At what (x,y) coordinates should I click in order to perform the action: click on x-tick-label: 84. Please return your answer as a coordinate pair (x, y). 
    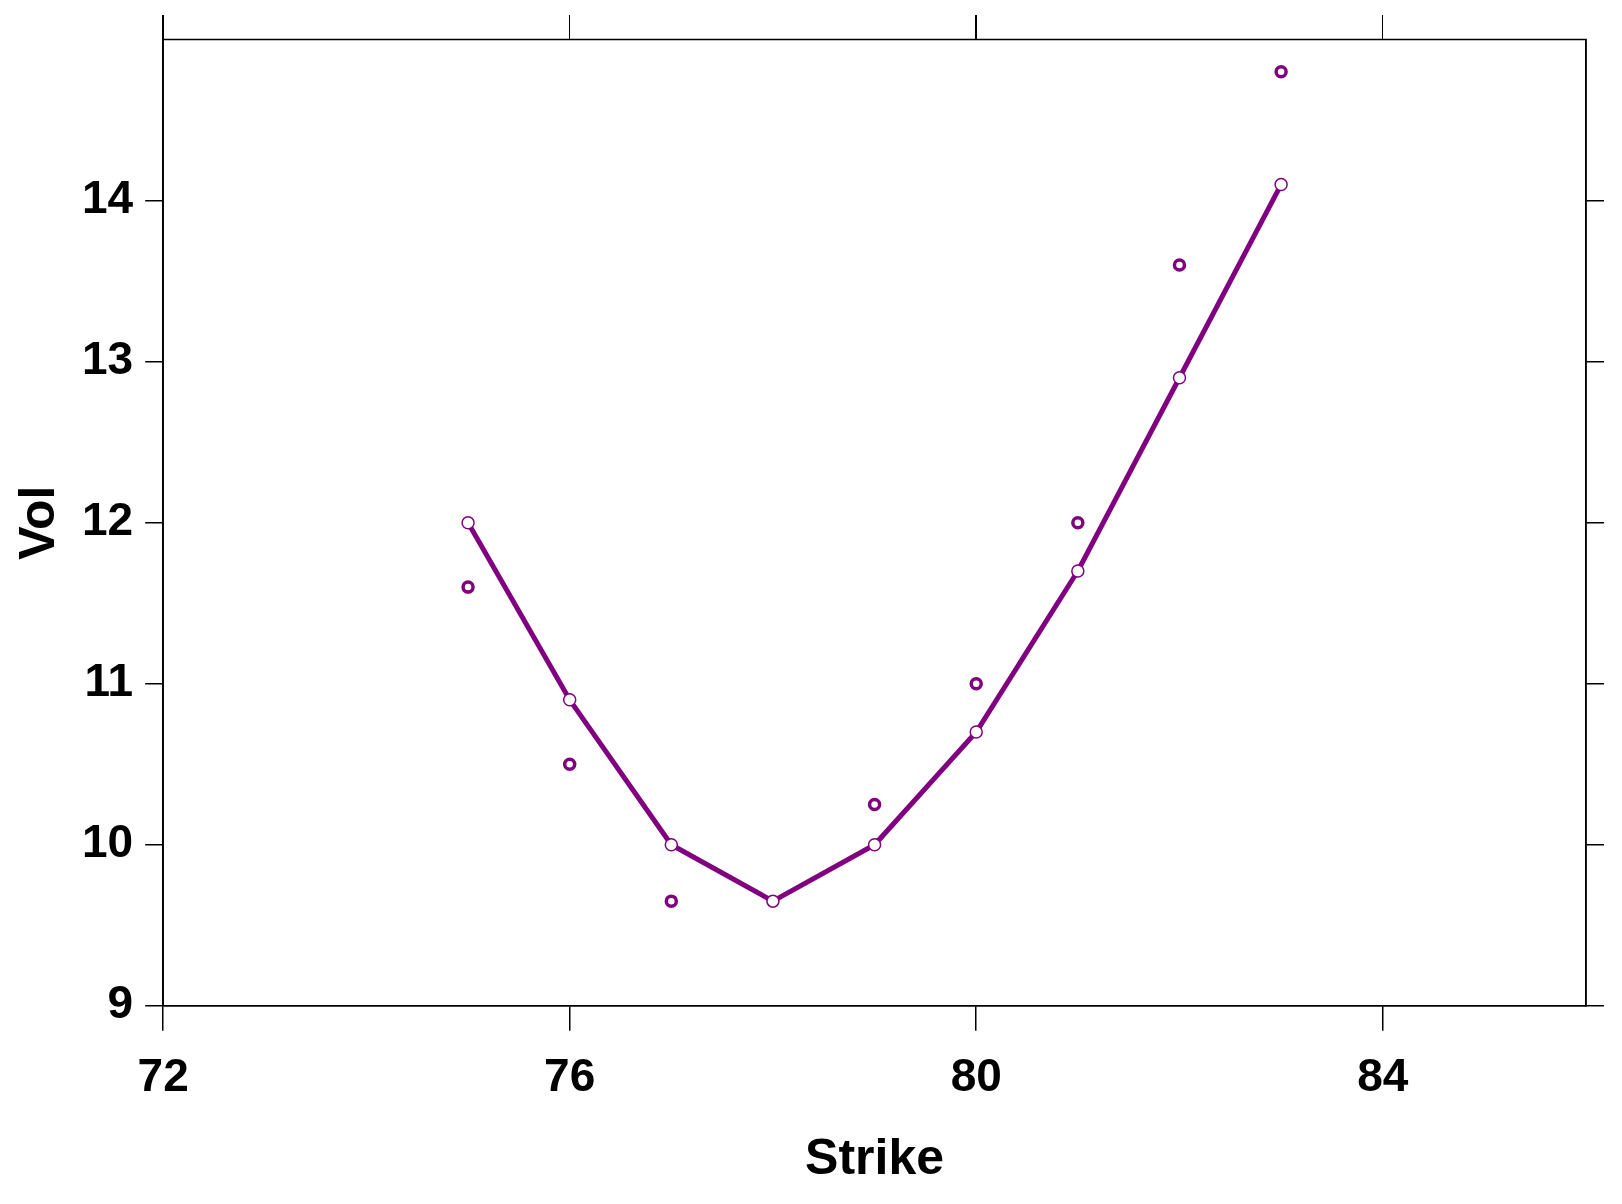
    Looking at the image, I should click on (1383, 1075).